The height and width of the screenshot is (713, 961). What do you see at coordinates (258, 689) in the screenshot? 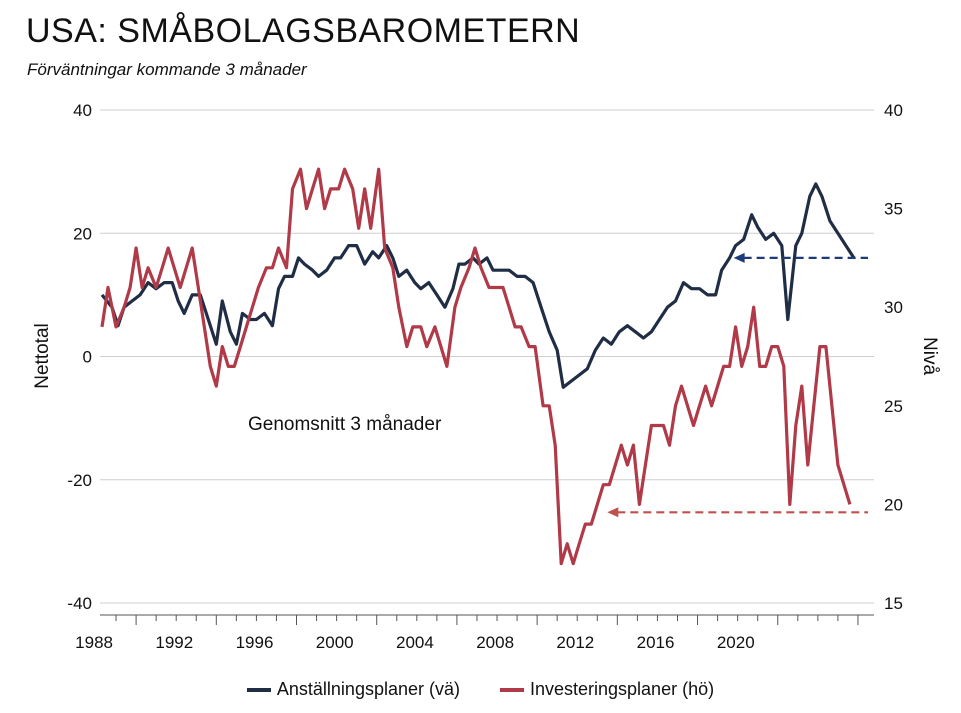
I see `legend-swatch-employment` at bounding box center [258, 689].